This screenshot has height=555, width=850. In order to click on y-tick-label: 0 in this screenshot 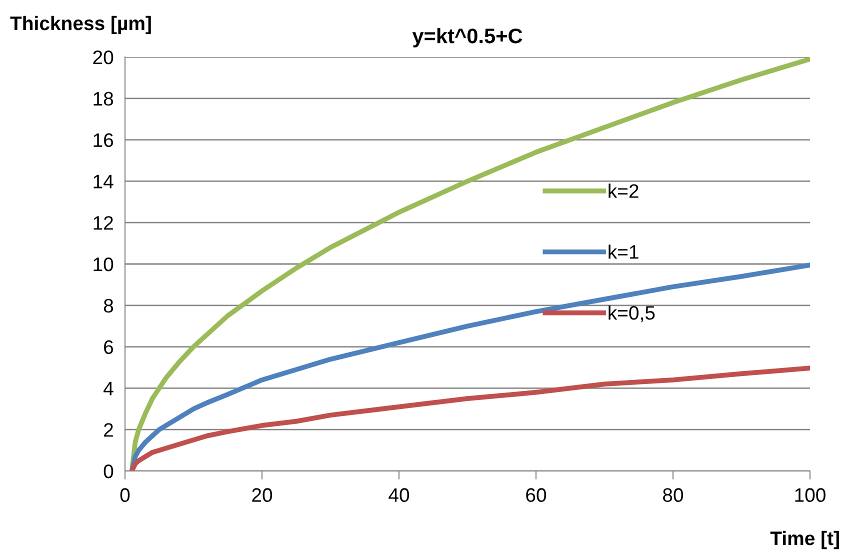, I will do `click(109, 471)`.